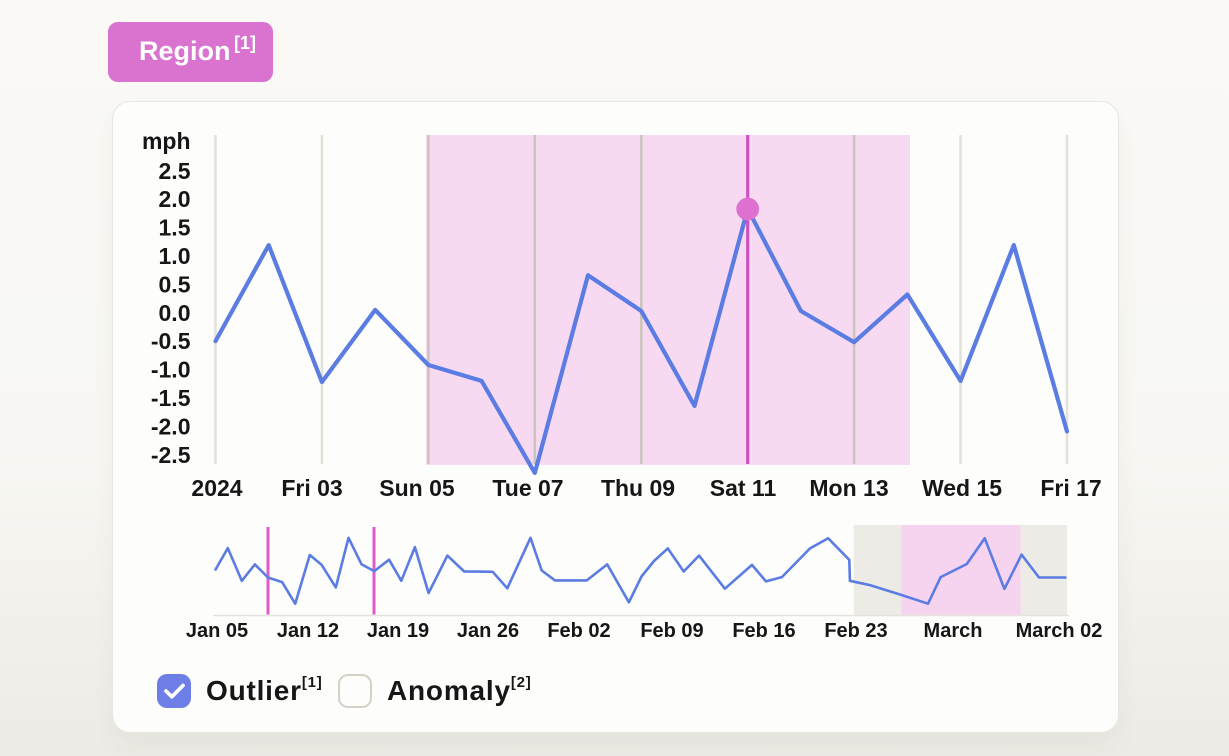 This screenshot has width=1229, height=756. Describe the element at coordinates (848, 488) in the screenshot. I see `svg-text: Mon 13` at that location.